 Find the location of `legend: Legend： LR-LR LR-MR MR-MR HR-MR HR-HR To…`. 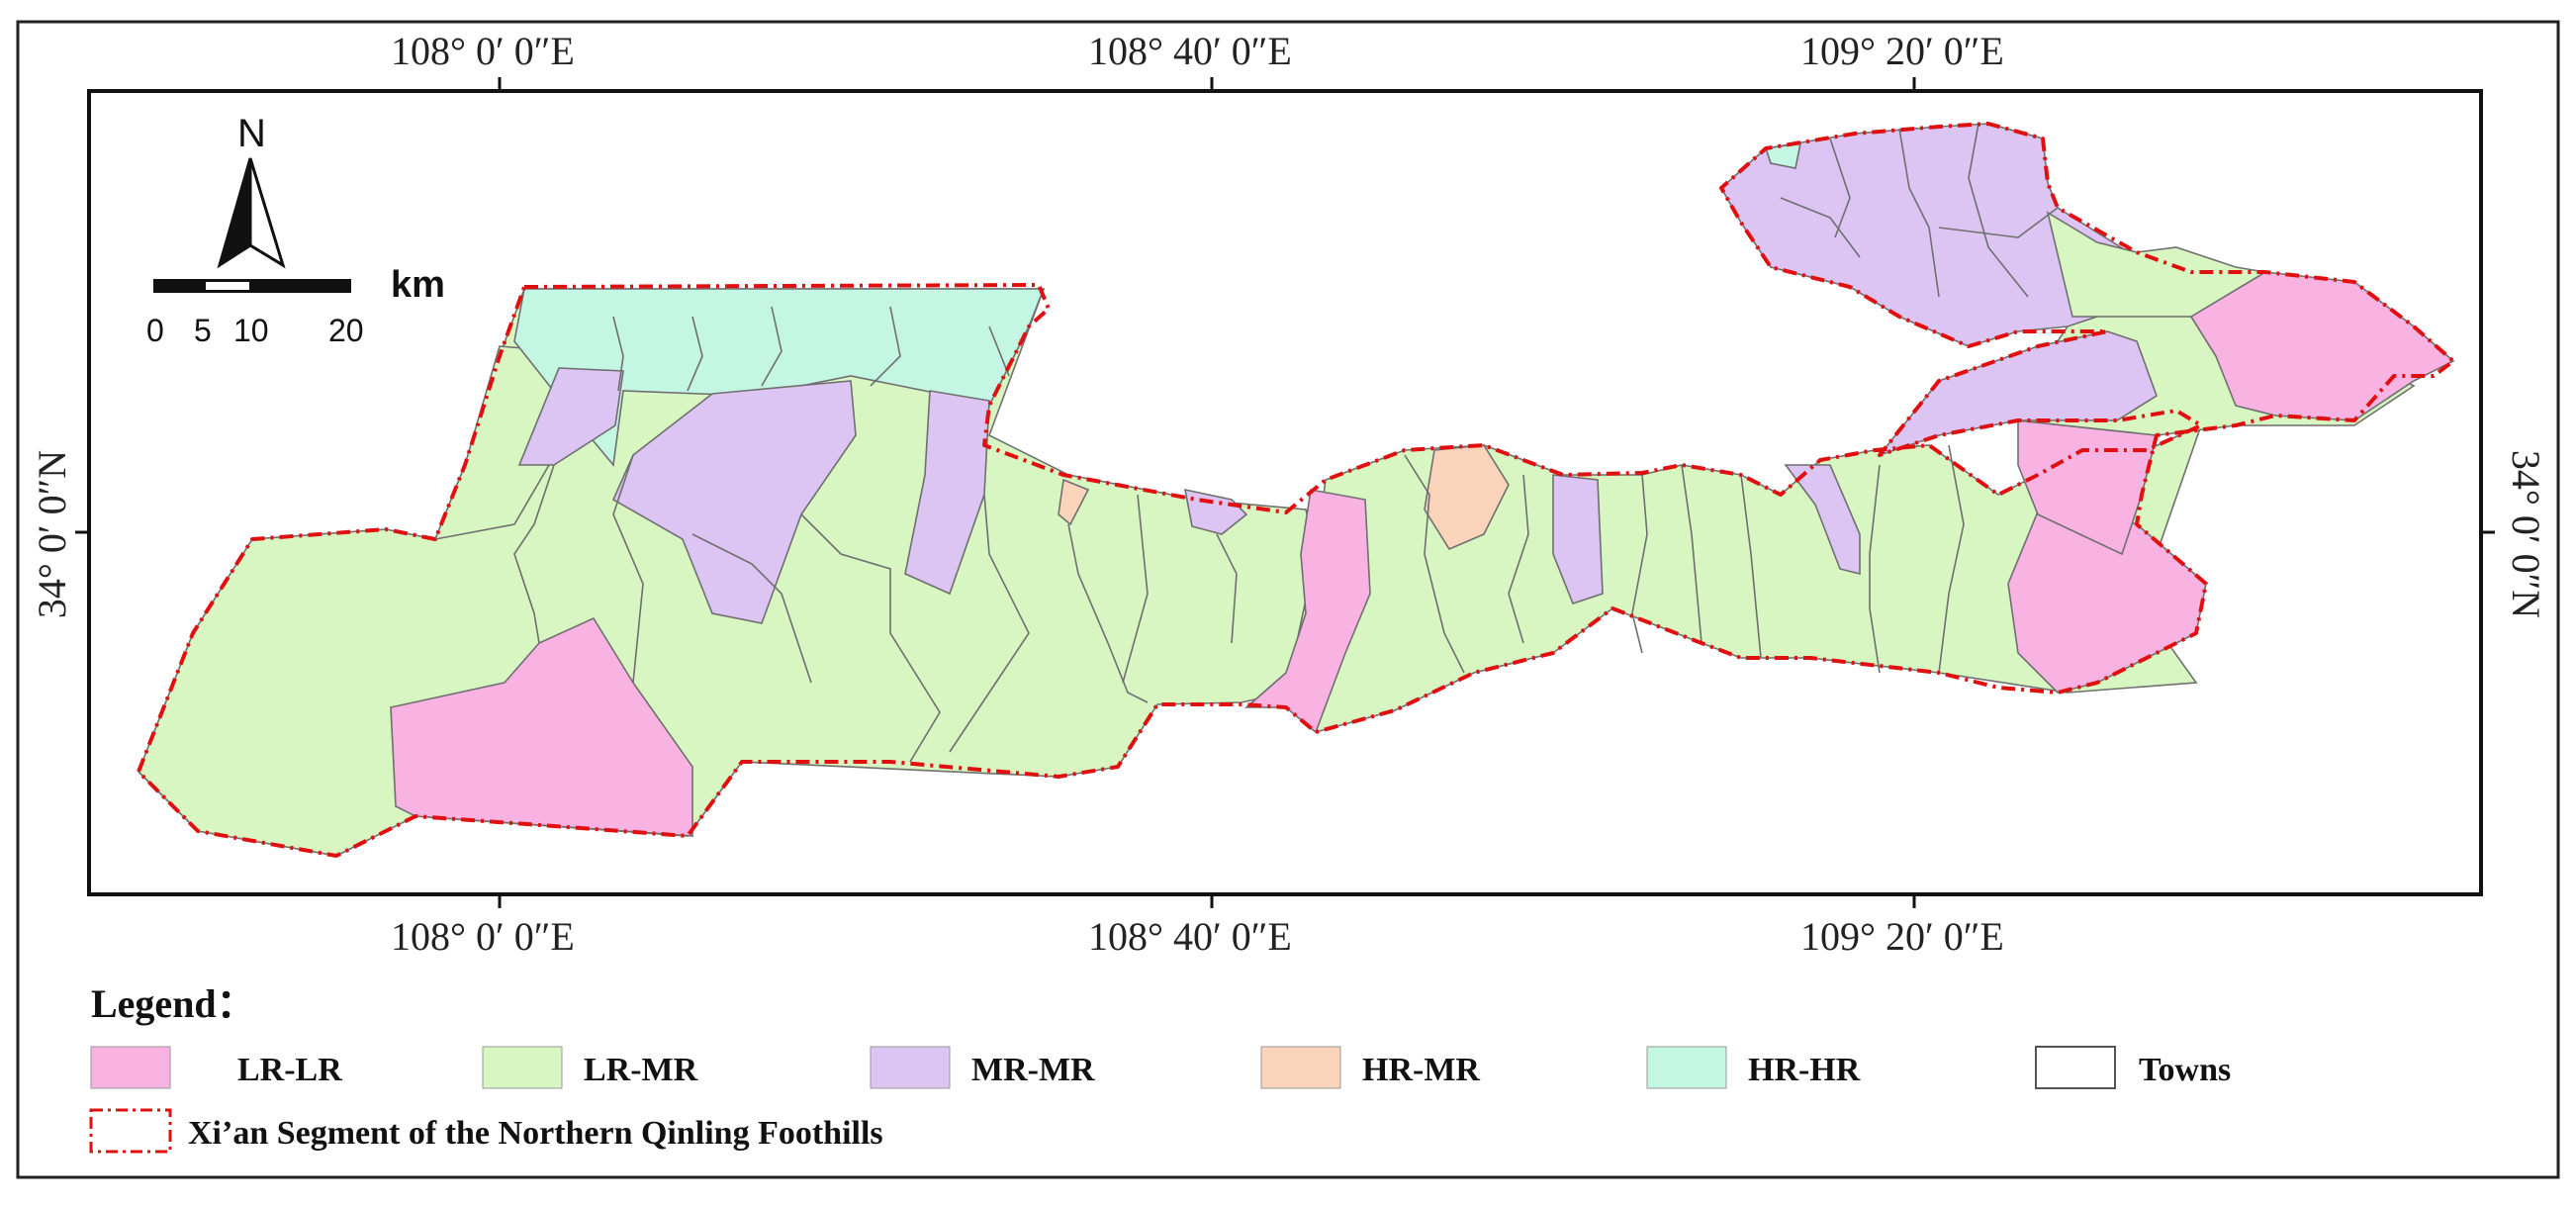

legend: Legend： LR-LR LR-MR MR-MR HR-MR HR-HR To… is located at coordinates (1160, 1067).